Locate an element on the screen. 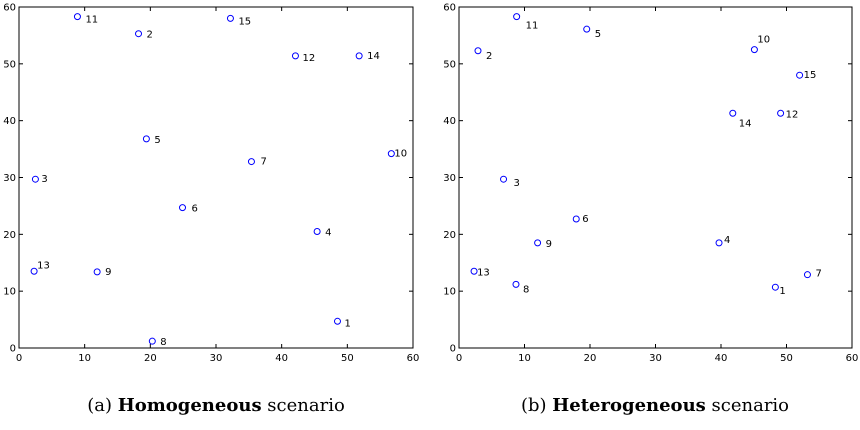  chart-caption: (a) Homogeneous scenario is located at coordinates (216, 405).